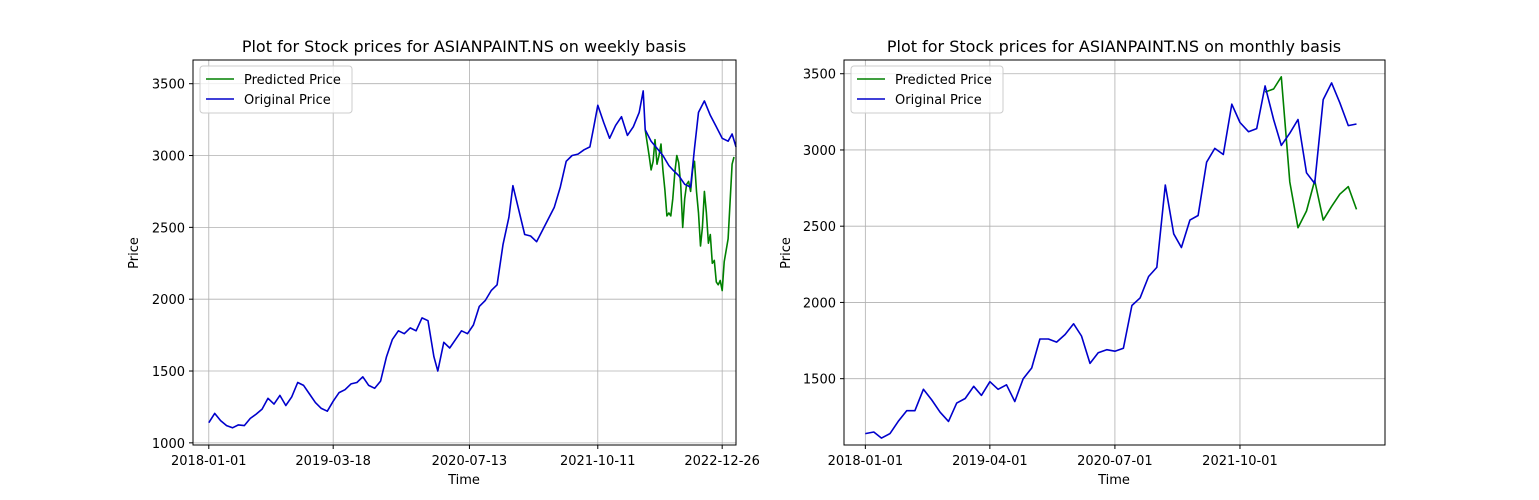  I want to click on y-tick-label: 1000, so click(168, 444).